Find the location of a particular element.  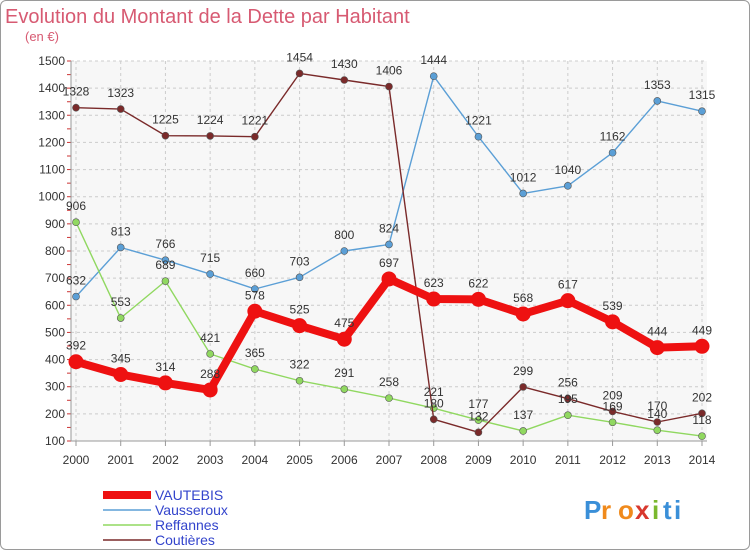

y-tick-label: 300 is located at coordinates (55, 387).